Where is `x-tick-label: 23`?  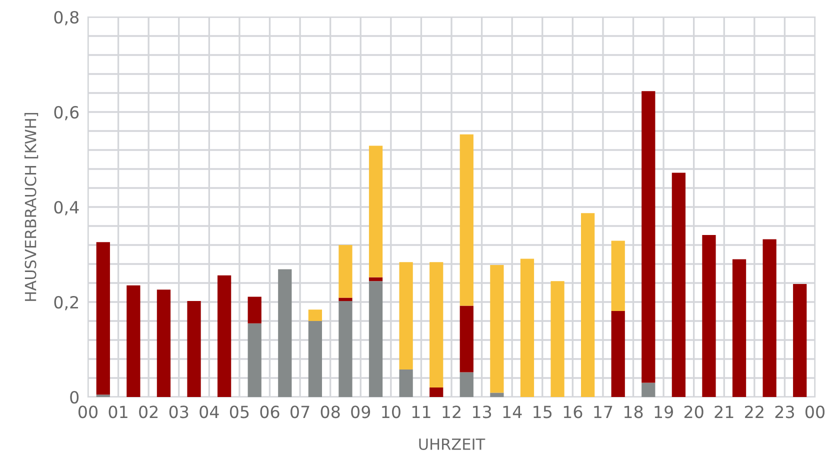
x-tick-label: 23 is located at coordinates (784, 412).